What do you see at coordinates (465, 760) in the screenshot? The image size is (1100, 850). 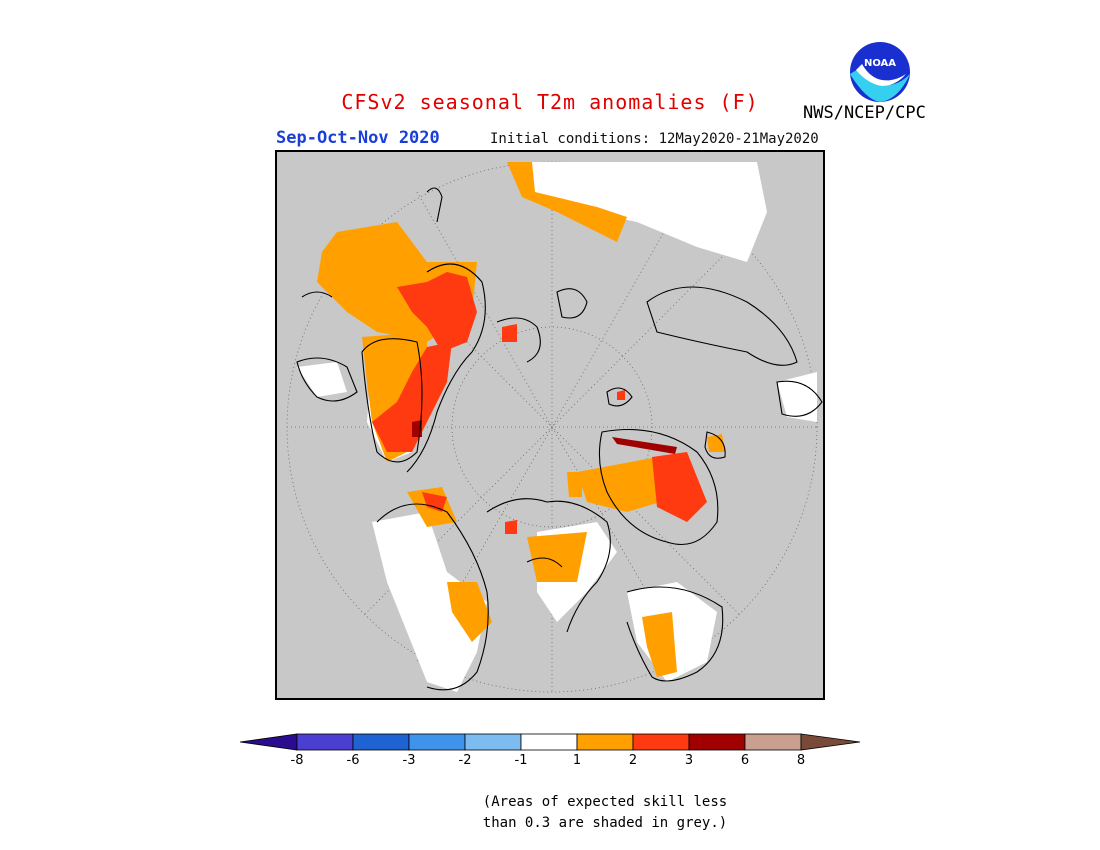 I see `colorbar-tick: -2` at bounding box center [465, 760].